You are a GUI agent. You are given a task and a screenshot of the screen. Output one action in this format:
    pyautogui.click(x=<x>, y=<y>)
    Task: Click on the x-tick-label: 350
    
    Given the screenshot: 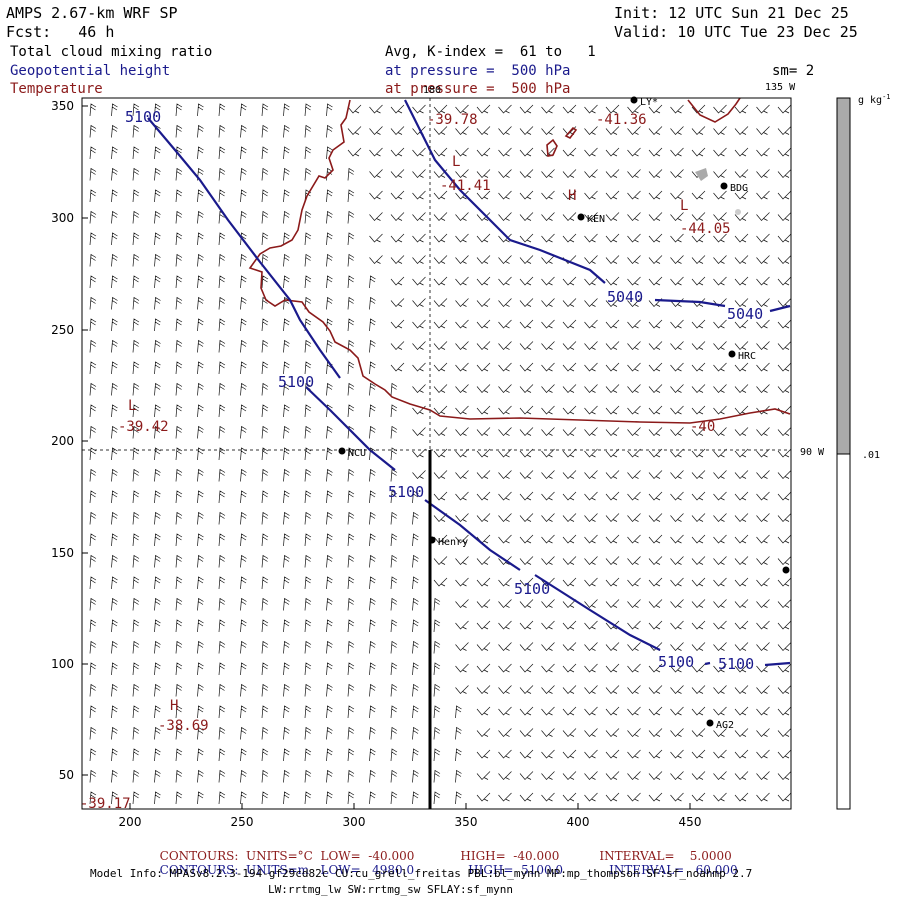 What is the action you would take?
    pyautogui.click(x=466, y=822)
    